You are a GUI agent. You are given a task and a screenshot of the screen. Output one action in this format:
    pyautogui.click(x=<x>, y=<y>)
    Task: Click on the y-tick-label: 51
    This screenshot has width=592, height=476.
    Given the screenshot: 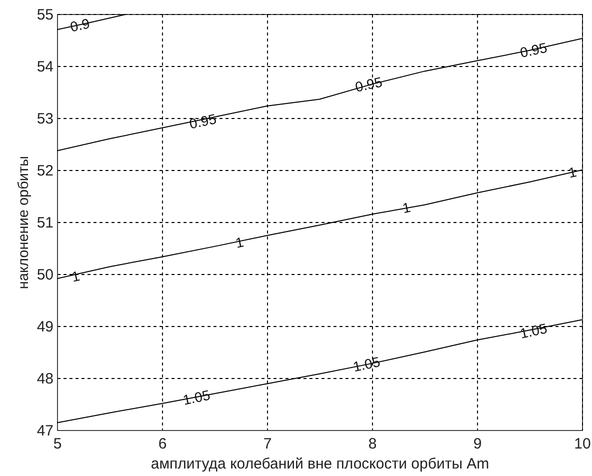 What is the action you would take?
    pyautogui.click(x=45, y=223)
    